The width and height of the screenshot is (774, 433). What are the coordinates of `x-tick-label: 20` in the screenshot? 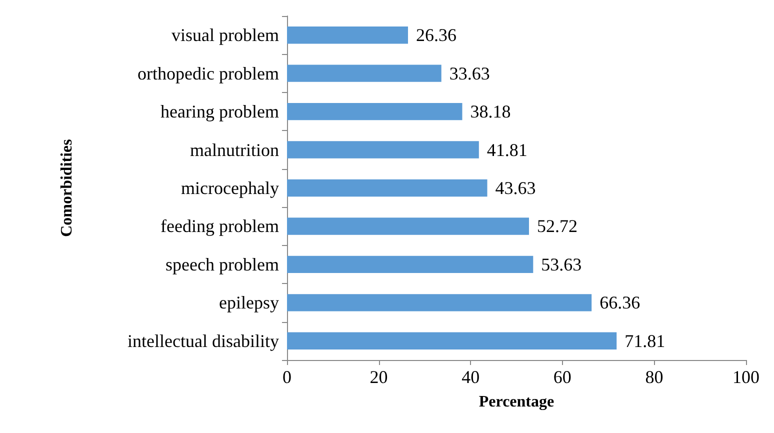 It's located at (379, 377).